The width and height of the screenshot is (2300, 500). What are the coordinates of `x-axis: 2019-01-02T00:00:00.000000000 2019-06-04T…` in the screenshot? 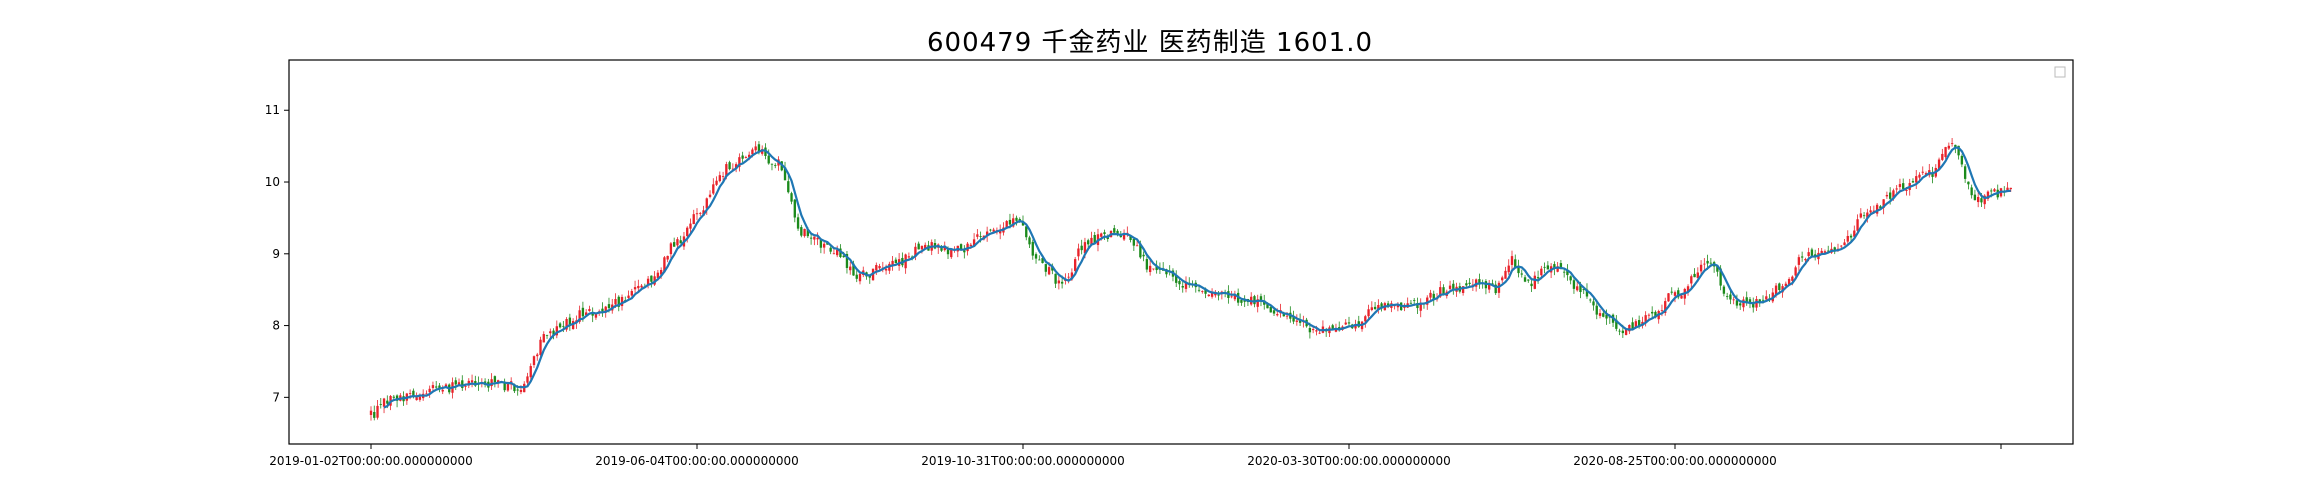 It's located at (1135, 456).